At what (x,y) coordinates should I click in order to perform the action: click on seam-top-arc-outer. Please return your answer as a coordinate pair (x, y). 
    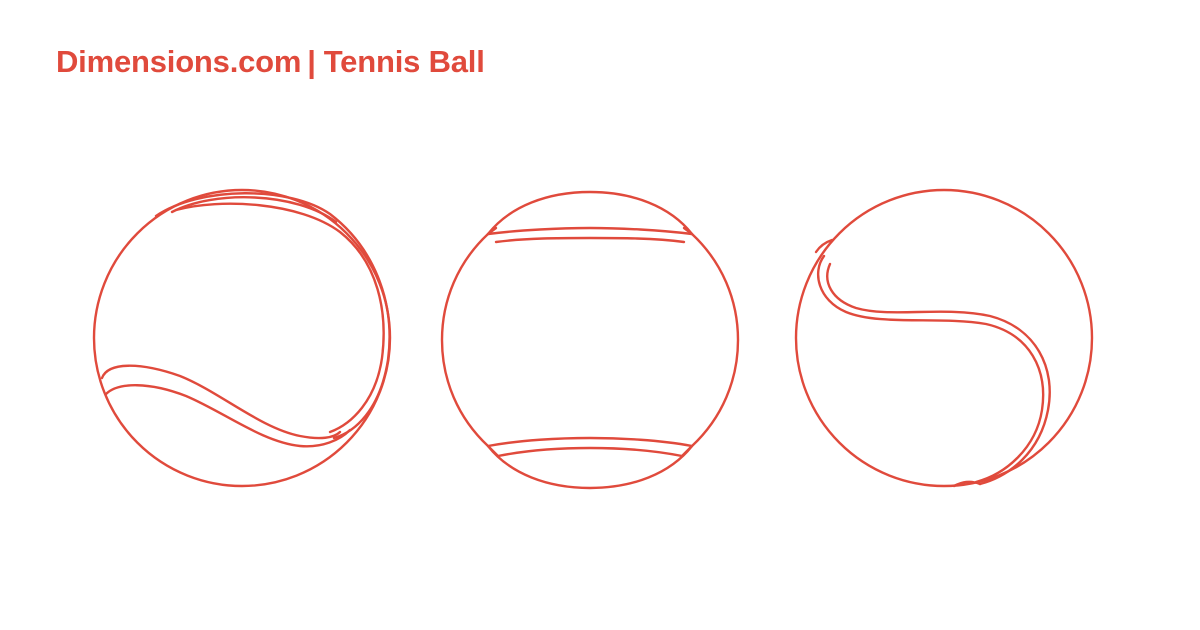
    Looking at the image, I should click on (272, 316).